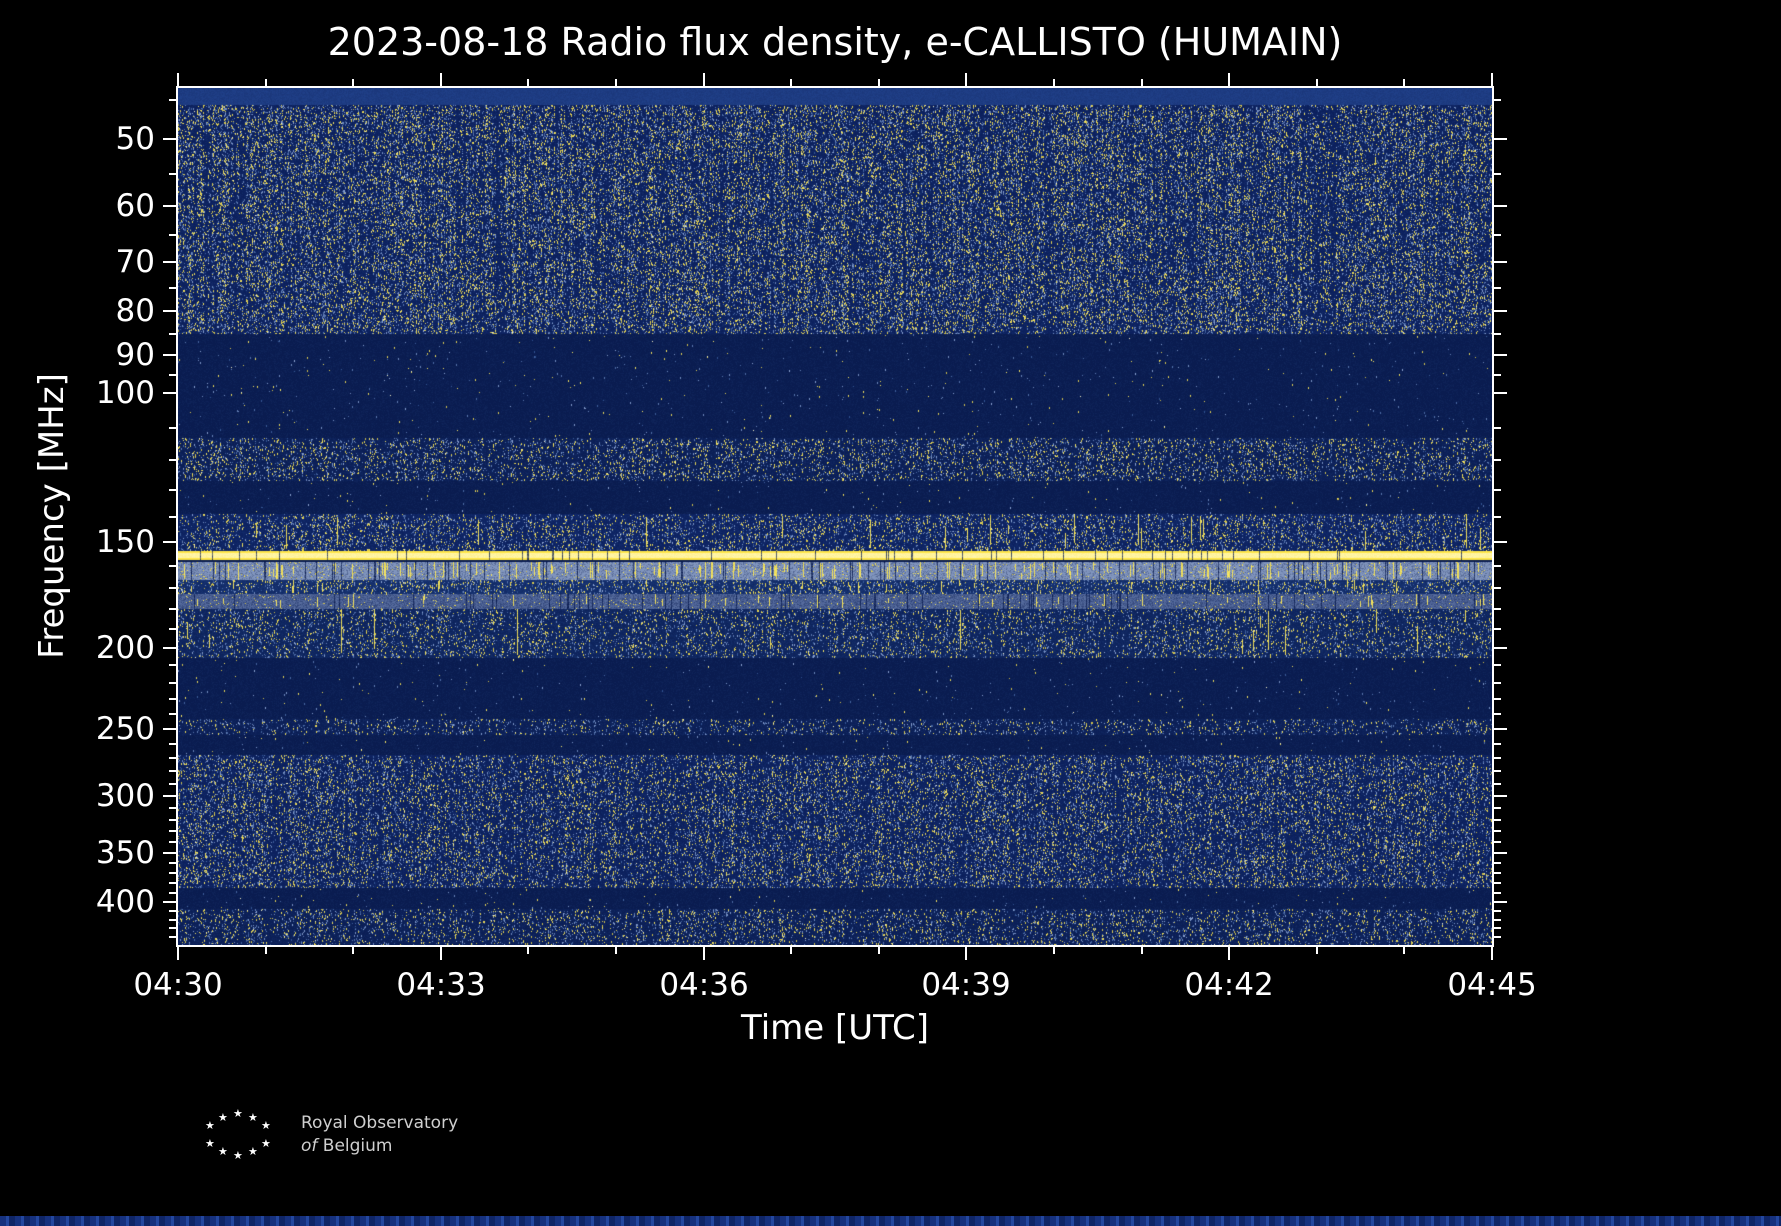 This screenshot has width=1781, height=1226. What do you see at coordinates (441, 985) in the screenshot?
I see `x-tick-label: 04:33` at bounding box center [441, 985].